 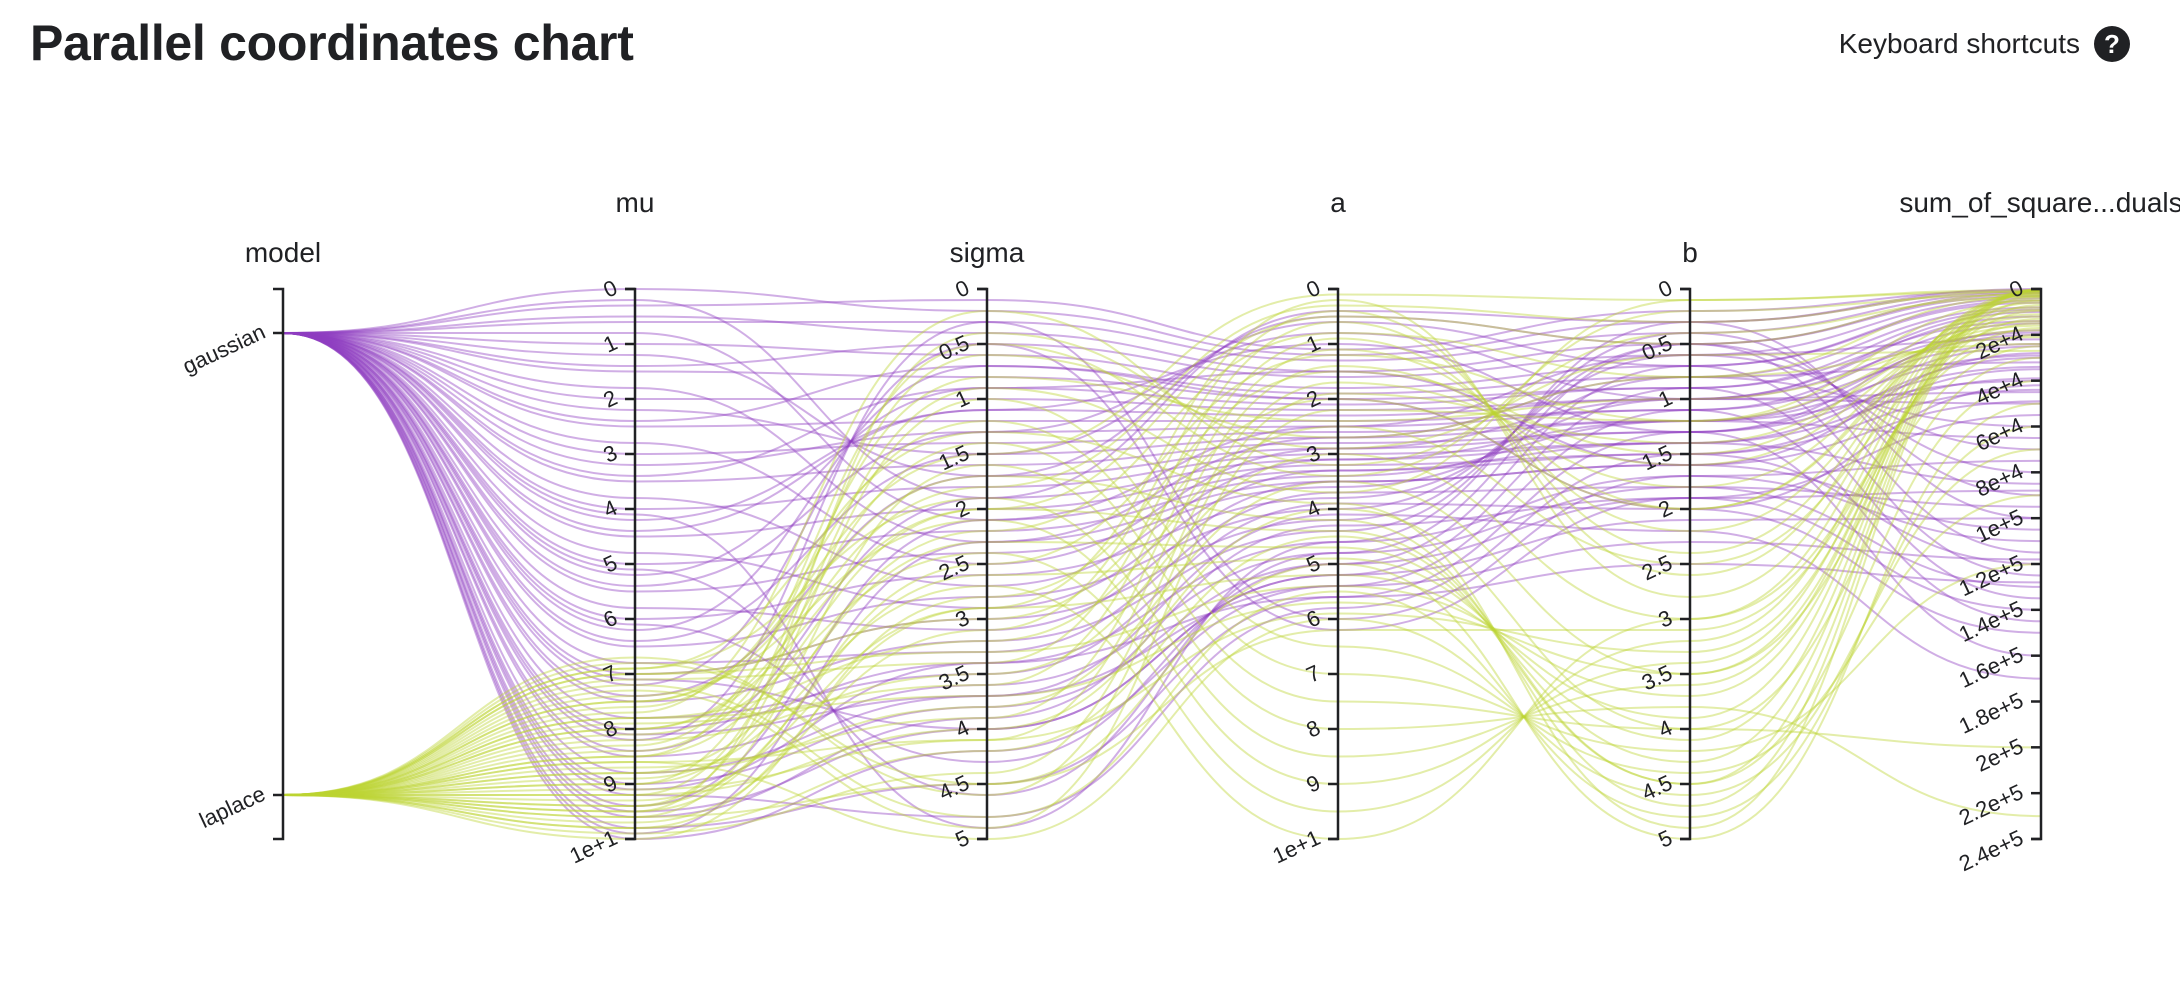 What do you see at coordinates (1657, 788) in the screenshot?
I see `tick-label-b-9: 4.5` at bounding box center [1657, 788].